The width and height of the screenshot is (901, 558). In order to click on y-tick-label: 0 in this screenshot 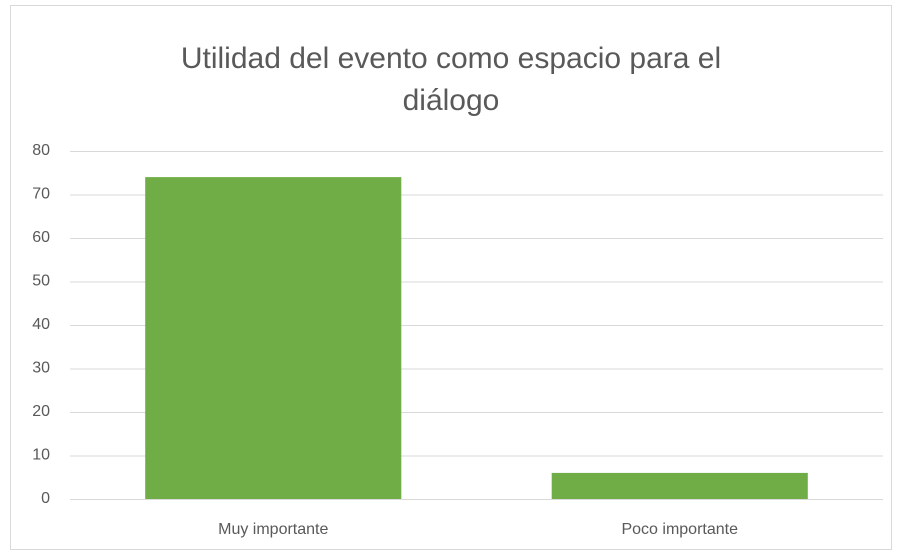, I will do `click(45, 498)`.